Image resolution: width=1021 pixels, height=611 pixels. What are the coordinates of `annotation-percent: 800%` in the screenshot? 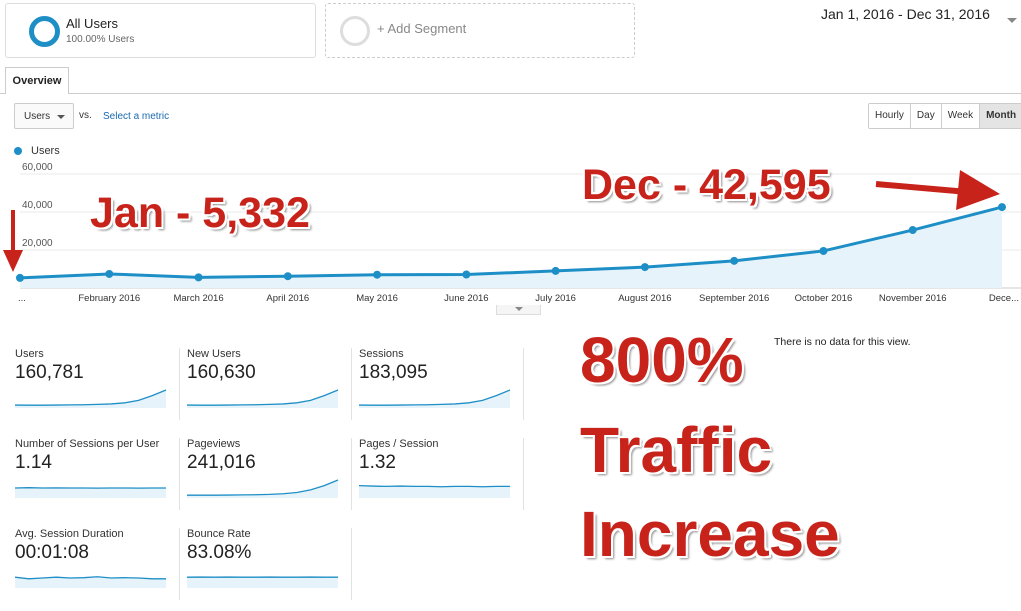 It's located at (662, 360).